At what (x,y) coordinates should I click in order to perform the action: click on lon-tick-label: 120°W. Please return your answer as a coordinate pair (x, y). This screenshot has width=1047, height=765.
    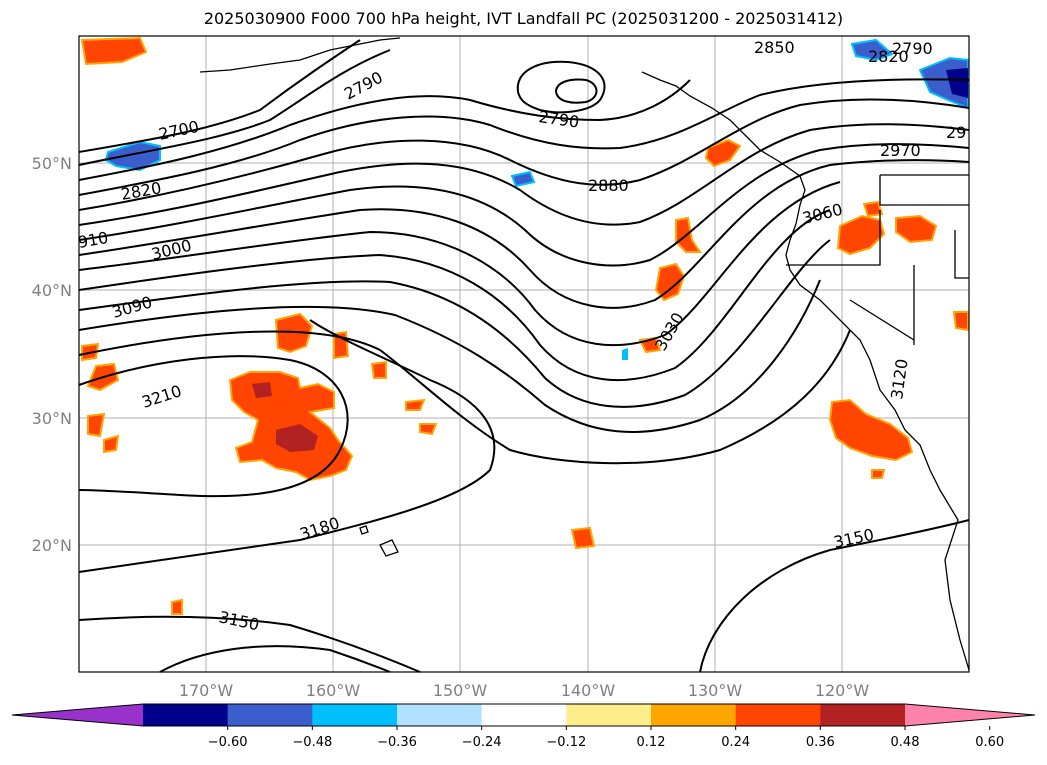
    Looking at the image, I should click on (842, 690).